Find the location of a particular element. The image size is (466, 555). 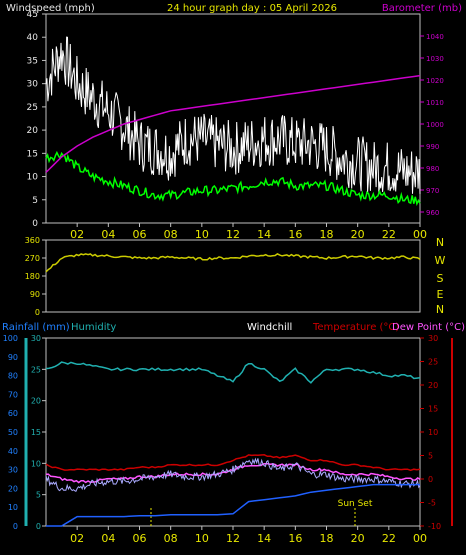

temp-tick-label: 5 is located at coordinates (430, 456).